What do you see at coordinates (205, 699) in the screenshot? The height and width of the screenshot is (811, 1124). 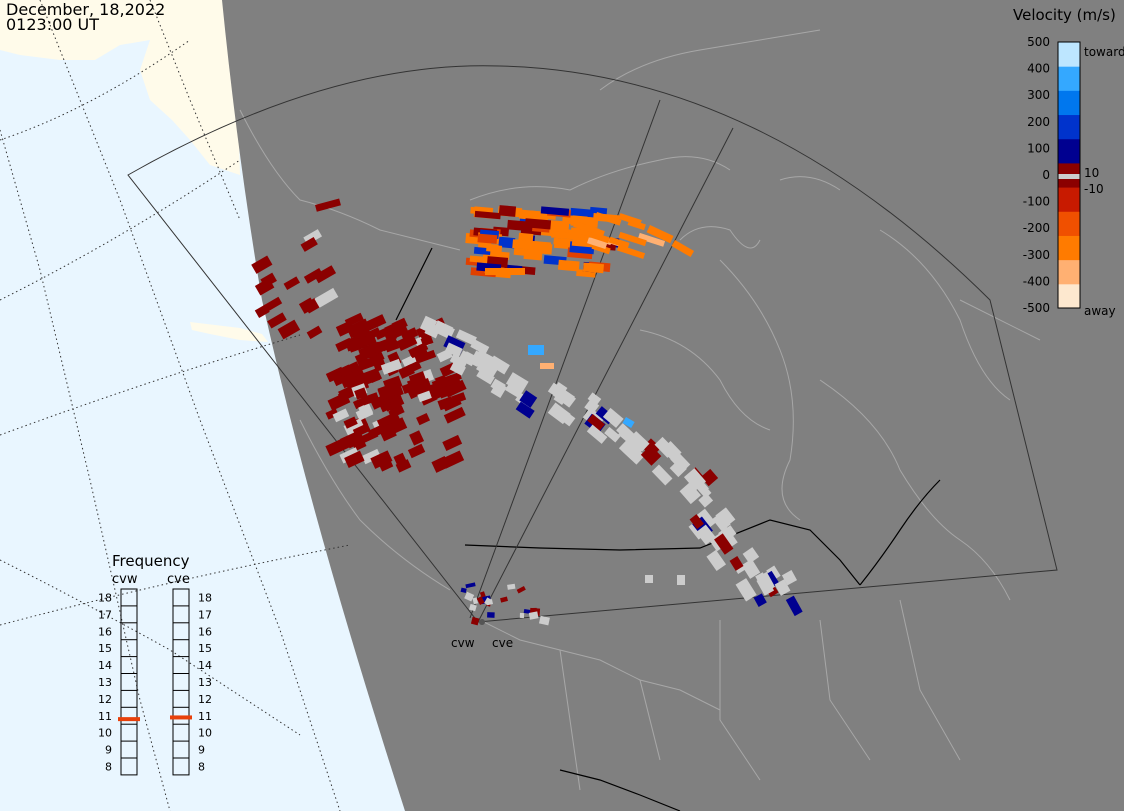 I see `frequency-level-label-right: 12` at bounding box center [205, 699].